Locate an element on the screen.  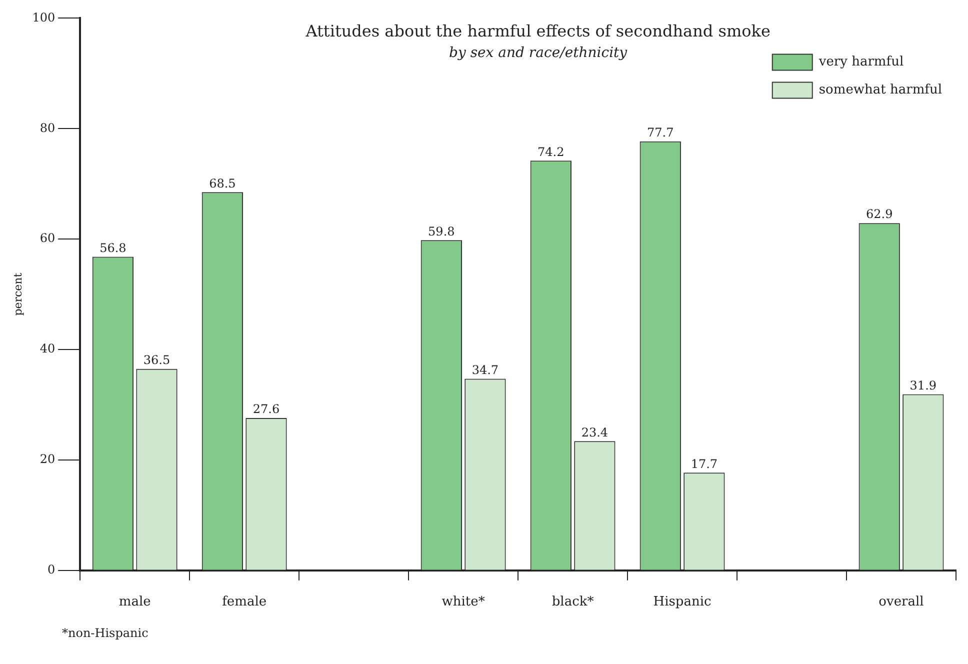
text: *non-Hispanic is located at coordinates (106, 633).